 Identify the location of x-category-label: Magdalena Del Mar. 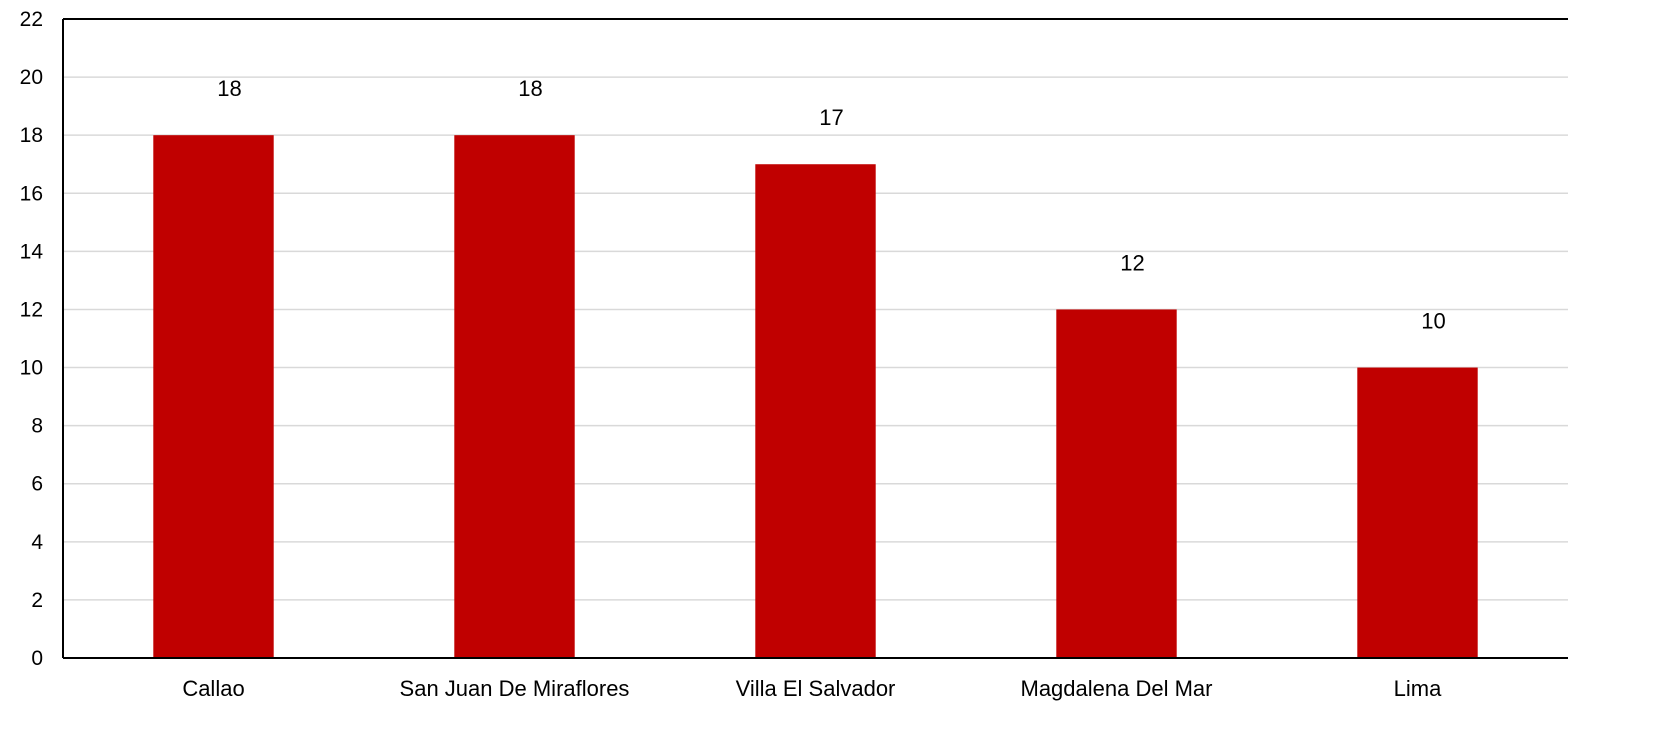
(1117, 688).